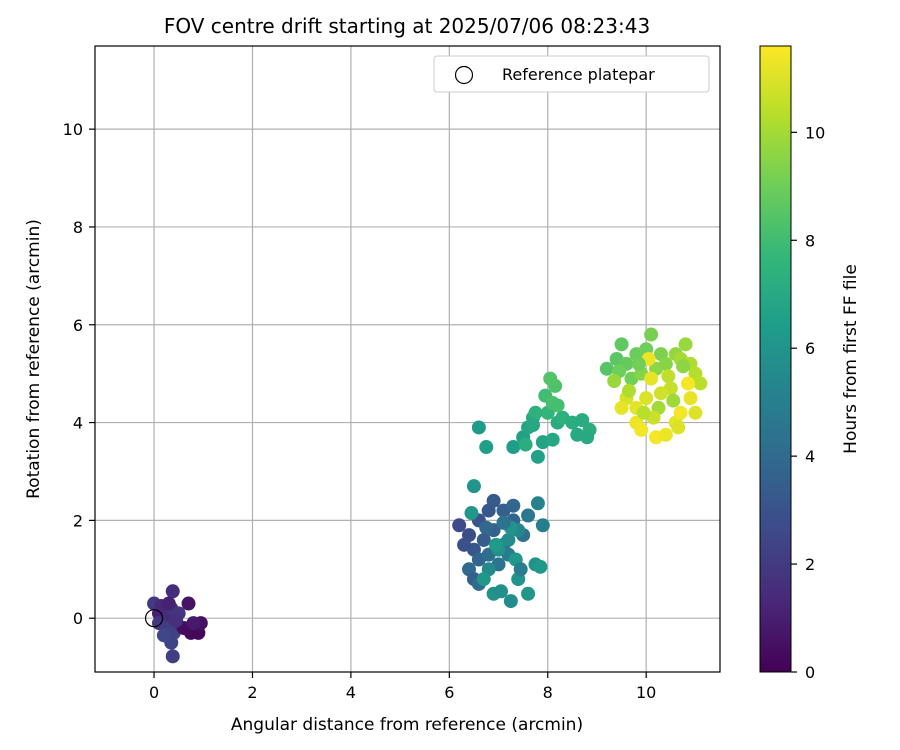 This screenshot has height=750, width=900. Describe the element at coordinates (34, 359) in the screenshot. I see `y-axis-label: Rotation from reference (arcmin)` at that location.